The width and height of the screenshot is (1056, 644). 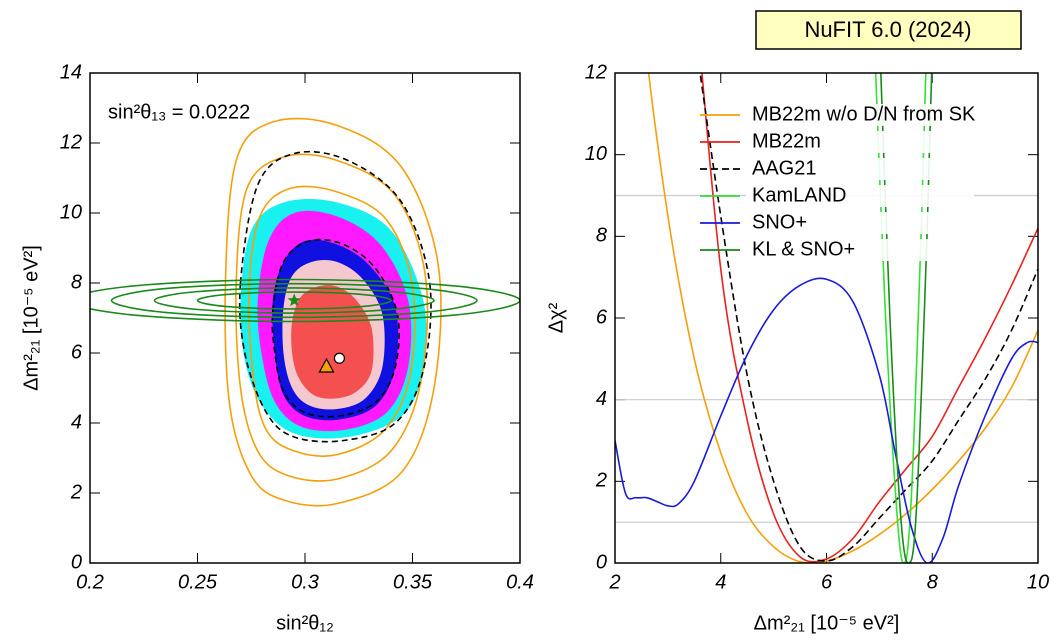 I want to click on x-tick-label: 0.2, so click(x=90, y=582).